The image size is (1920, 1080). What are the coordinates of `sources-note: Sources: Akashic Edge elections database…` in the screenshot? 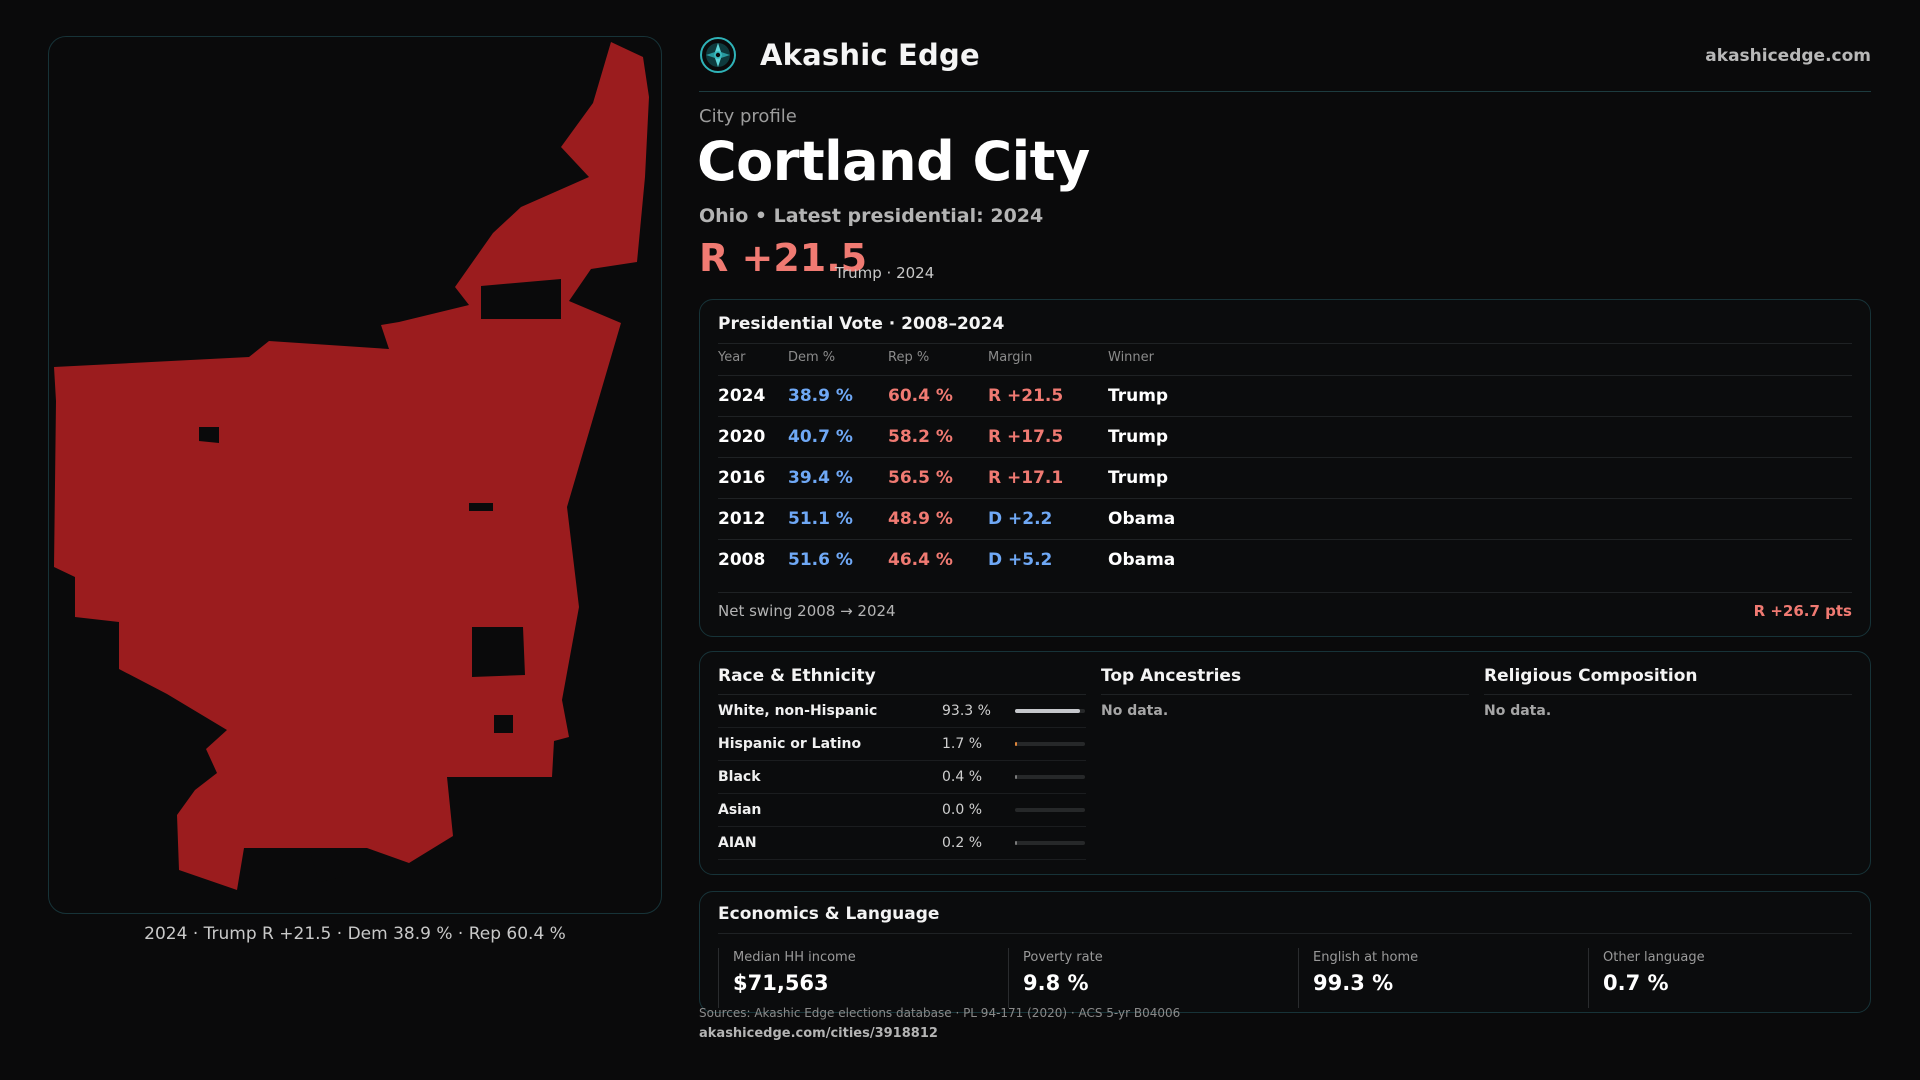 It's located at (940, 1013).